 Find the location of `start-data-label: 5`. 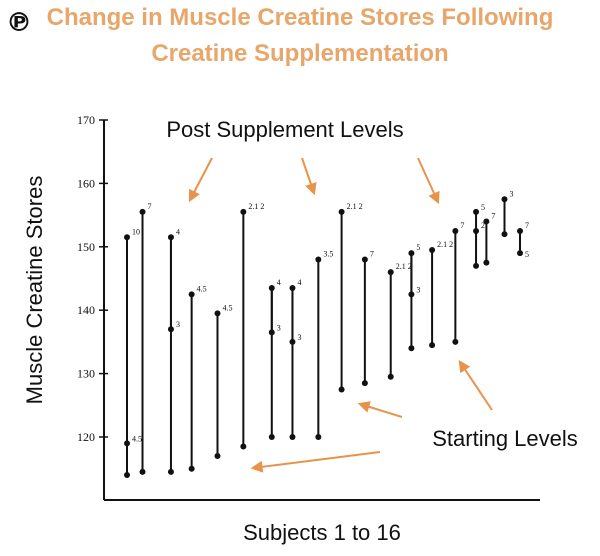

start-data-label: 5 is located at coordinates (527, 254).